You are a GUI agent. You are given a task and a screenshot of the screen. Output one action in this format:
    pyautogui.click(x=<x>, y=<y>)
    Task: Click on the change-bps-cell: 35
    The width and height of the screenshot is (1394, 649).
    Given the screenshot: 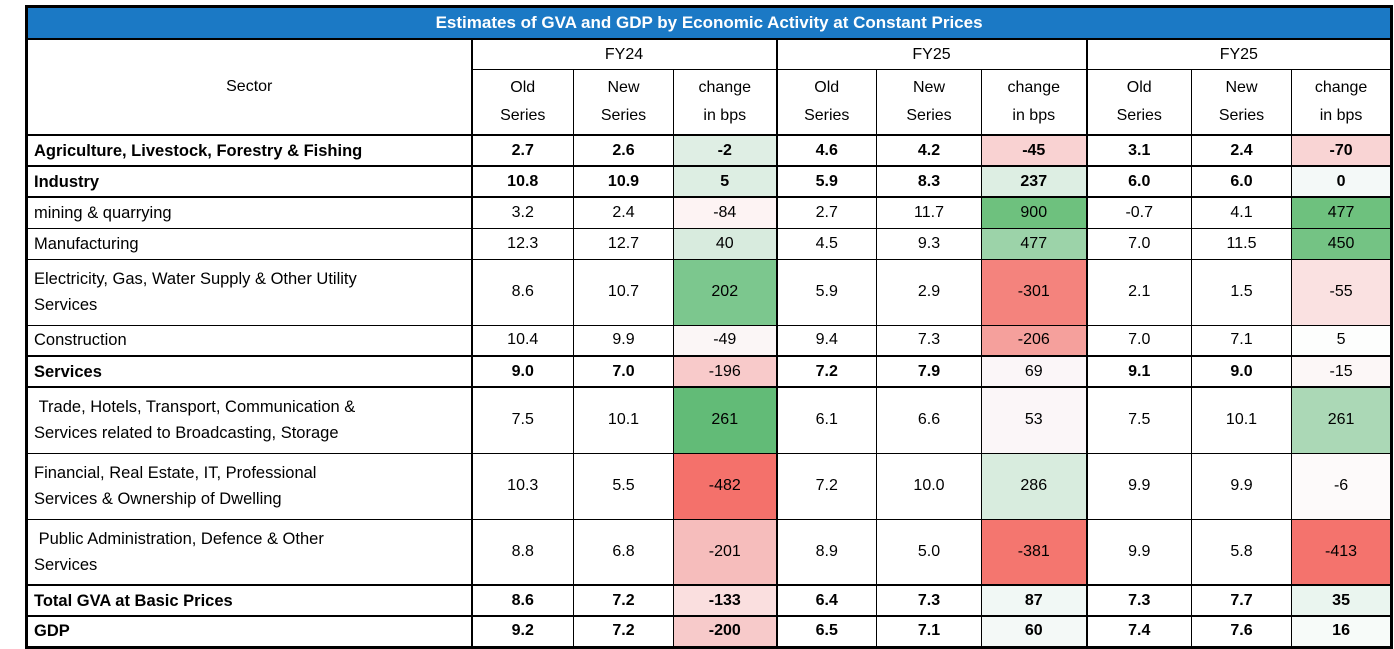 What is the action you would take?
    pyautogui.click(x=1341, y=600)
    